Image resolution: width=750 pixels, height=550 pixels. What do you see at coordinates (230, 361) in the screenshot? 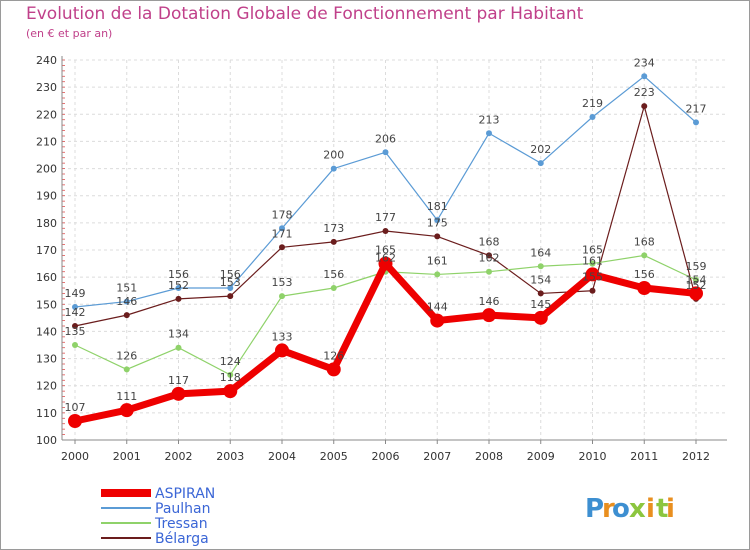
I see `data-label: 124` at bounding box center [230, 361].